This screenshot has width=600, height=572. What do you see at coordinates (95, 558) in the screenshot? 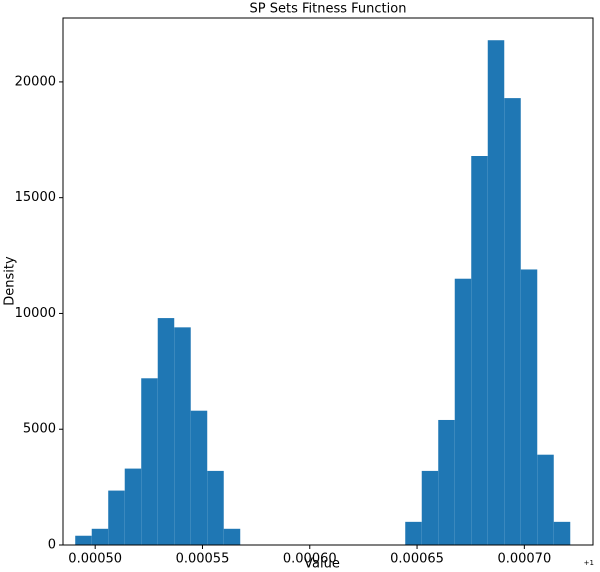
I see `x-tick-label: 0.00050` at bounding box center [95, 558].